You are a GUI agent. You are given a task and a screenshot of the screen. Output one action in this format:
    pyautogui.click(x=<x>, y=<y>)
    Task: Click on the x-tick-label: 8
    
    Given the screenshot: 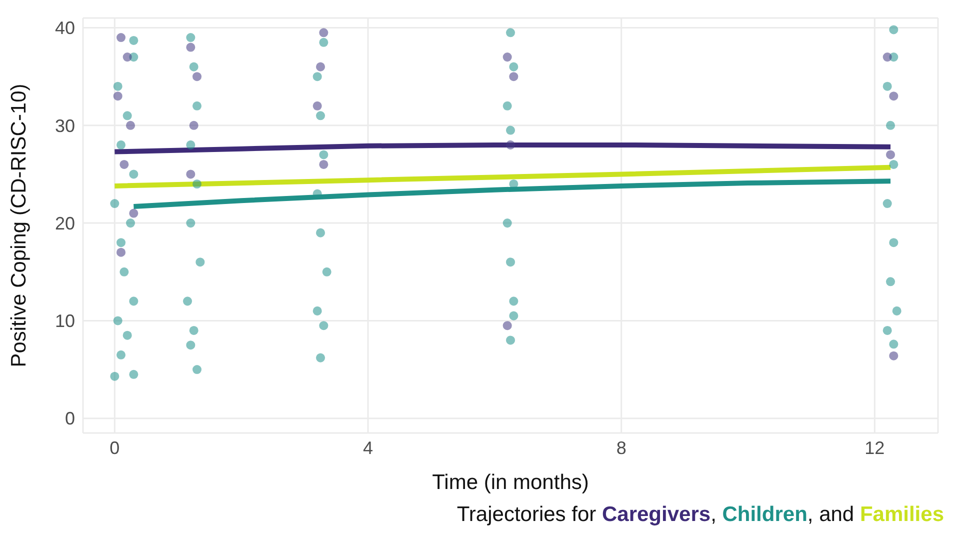 What is the action you would take?
    pyautogui.click(x=621, y=448)
    